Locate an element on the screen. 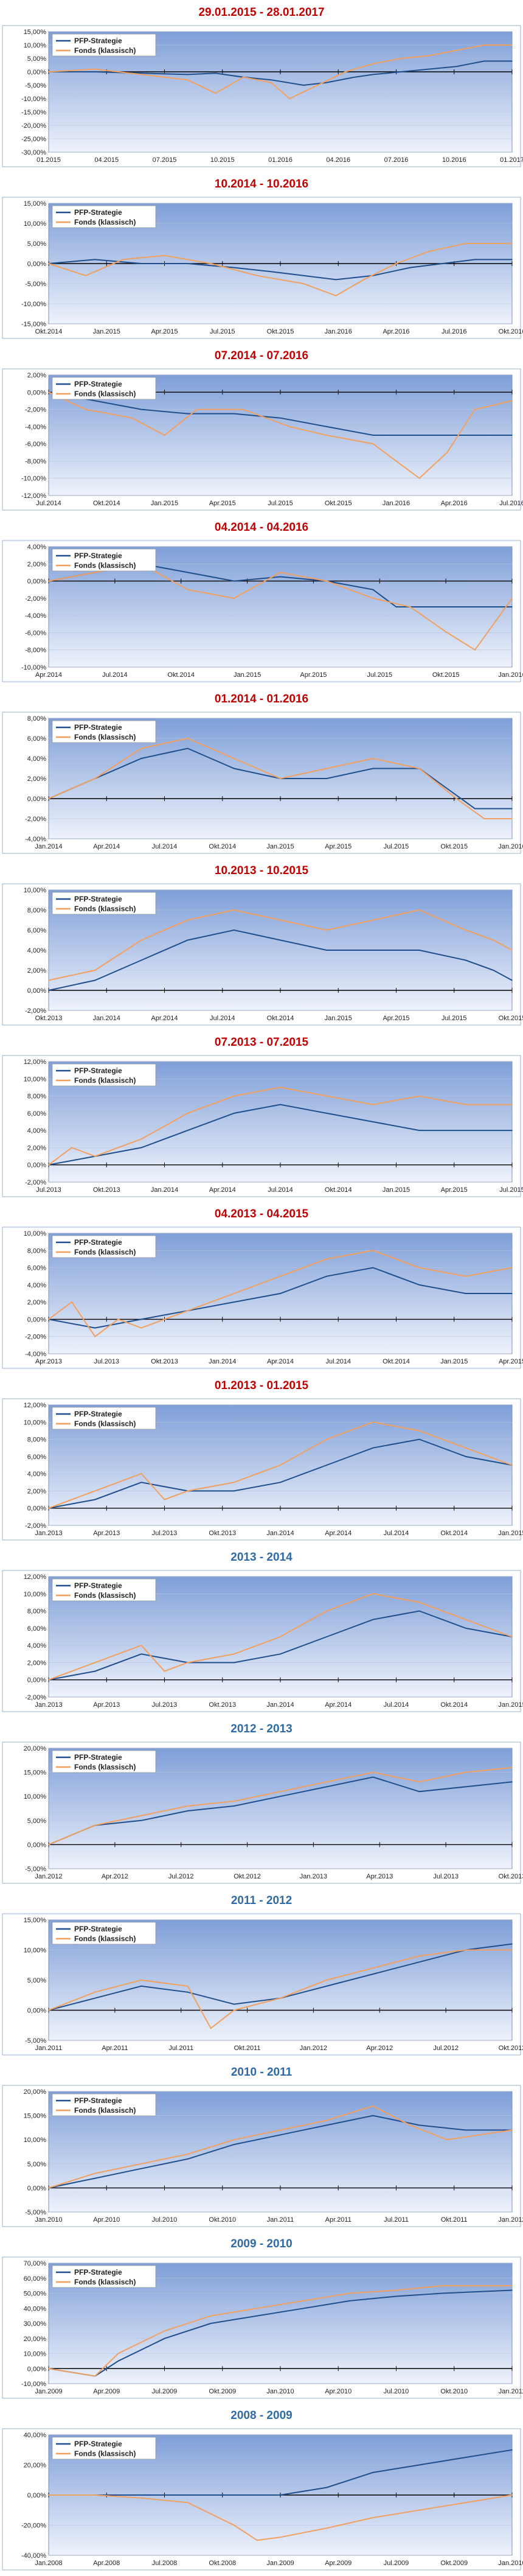 The image size is (523, 2576). y-tick-label: -2,00% is located at coordinates (36, 1011).